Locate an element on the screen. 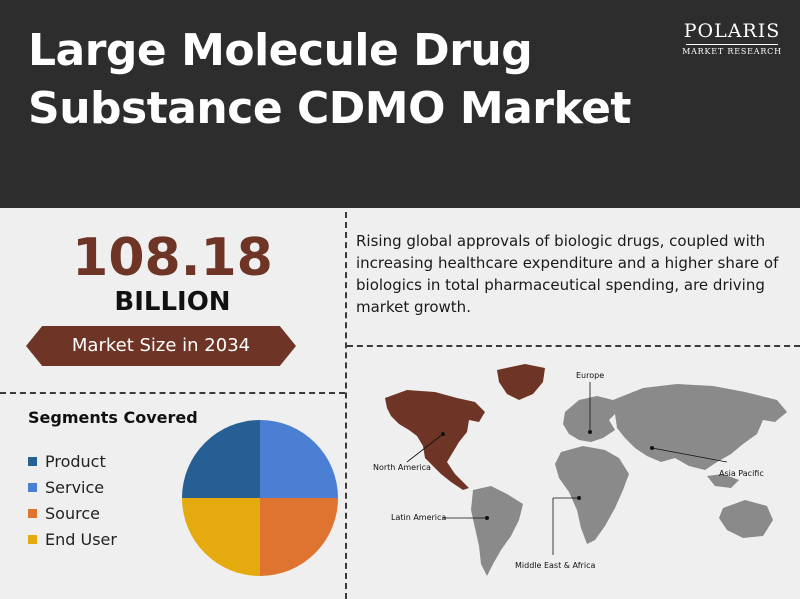  label-latin-america: Latin America is located at coordinates (418, 517).